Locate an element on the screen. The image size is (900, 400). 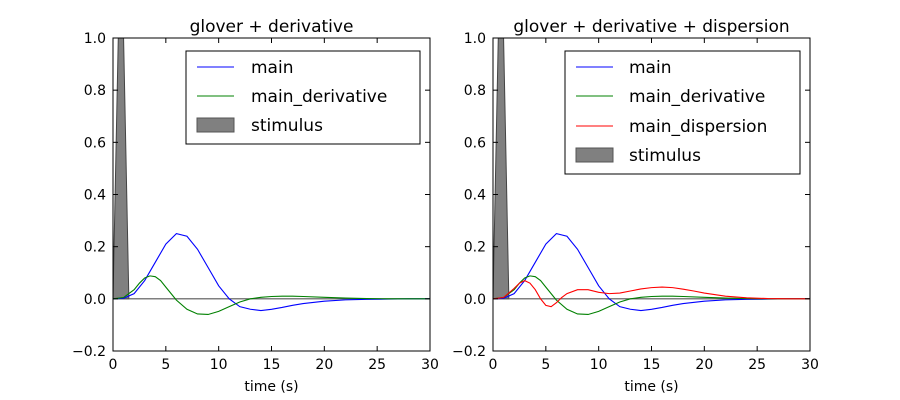
legend-label-main-dispersion: main_dispersion is located at coordinates (698, 127).